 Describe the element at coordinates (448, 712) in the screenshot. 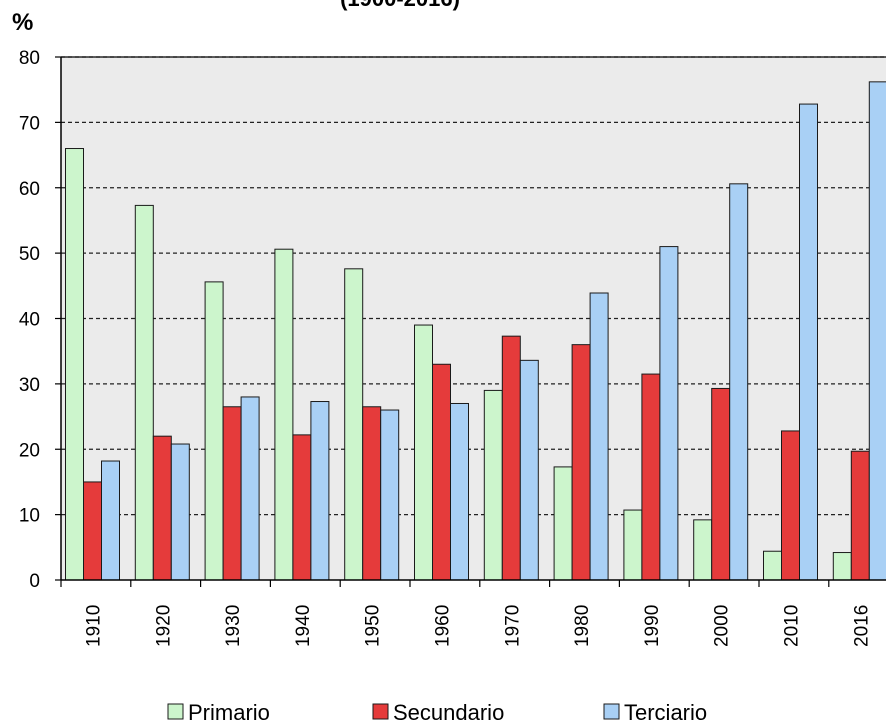

I see `legend-label-secundario: Secundario` at that location.